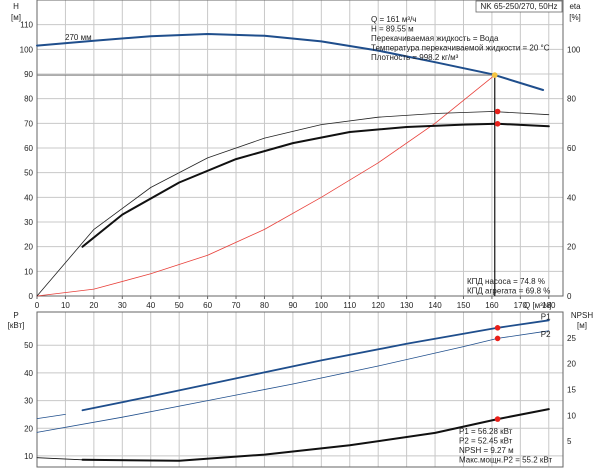 Image resolution: width=600 pixels, height=474 pixels. I want to click on right-tick-label: 25, so click(571, 338).